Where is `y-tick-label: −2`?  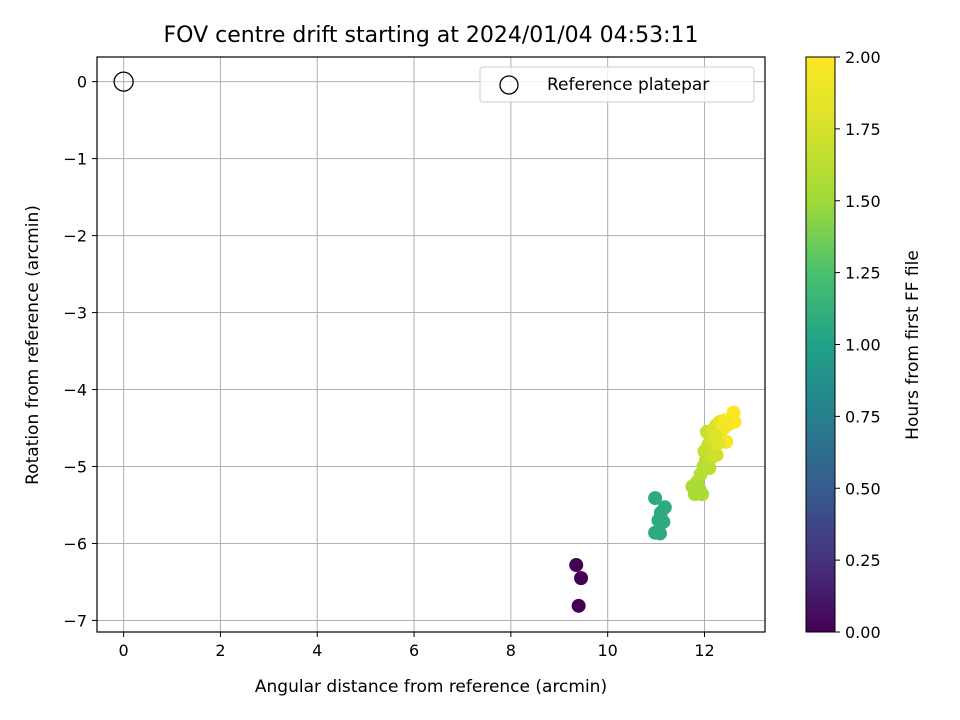
y-tick-label: −2 is located at coordinates (75, 236).